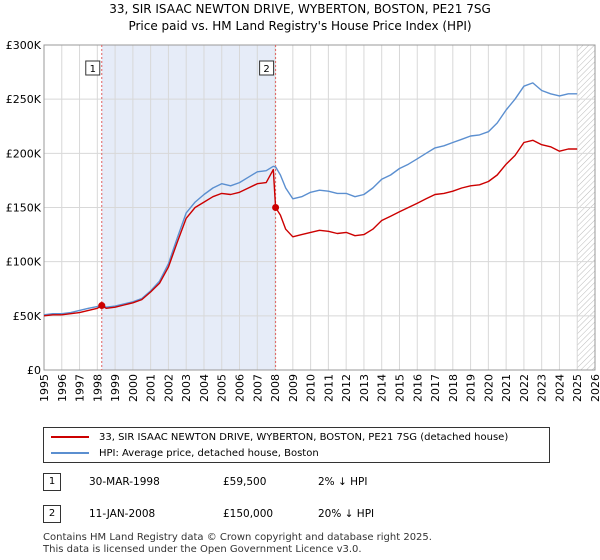 The height and width of the screenshot is (560, 600). Describe the element at coordinates (248, 514) in the screenshot. I see `sale-price: £150,000` at that location.